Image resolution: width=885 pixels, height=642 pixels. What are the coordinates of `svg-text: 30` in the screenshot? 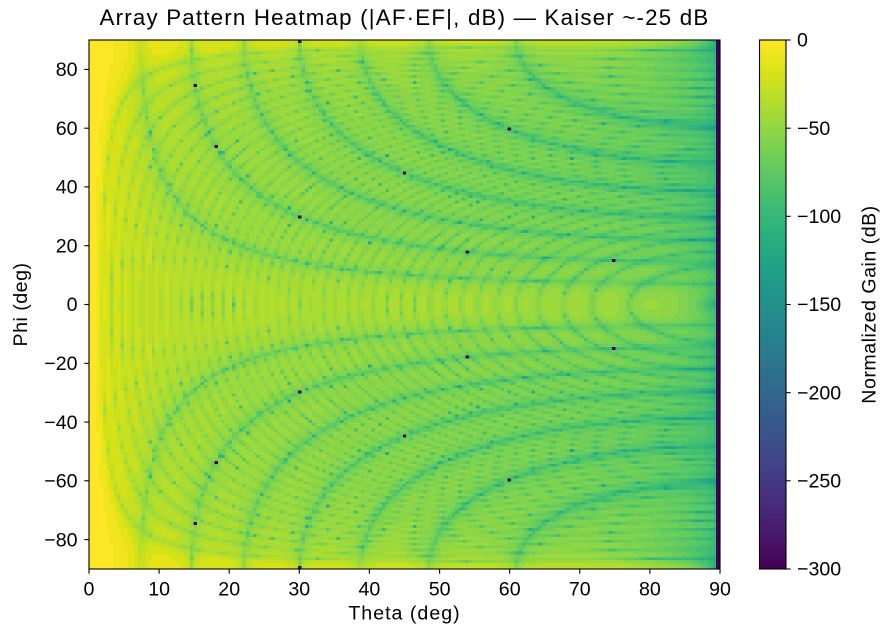 It's located at (299, 589).